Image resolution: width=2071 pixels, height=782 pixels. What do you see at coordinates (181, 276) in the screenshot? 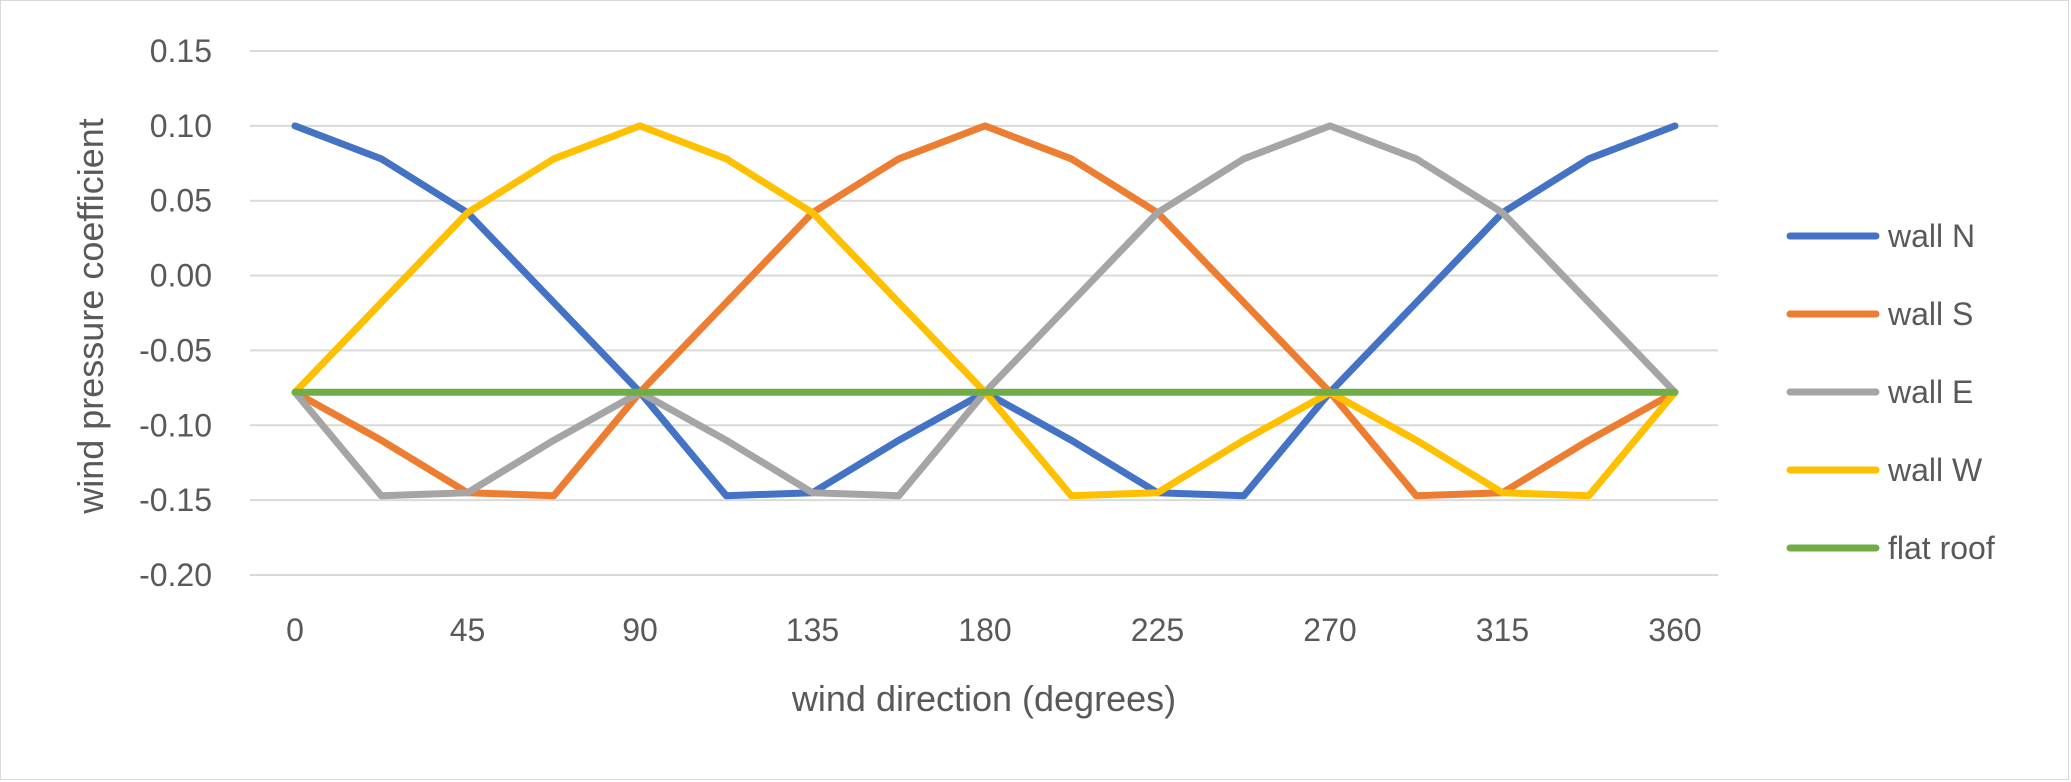
I see `y-tick-label: 0.00` at bounding box center [181, 276].